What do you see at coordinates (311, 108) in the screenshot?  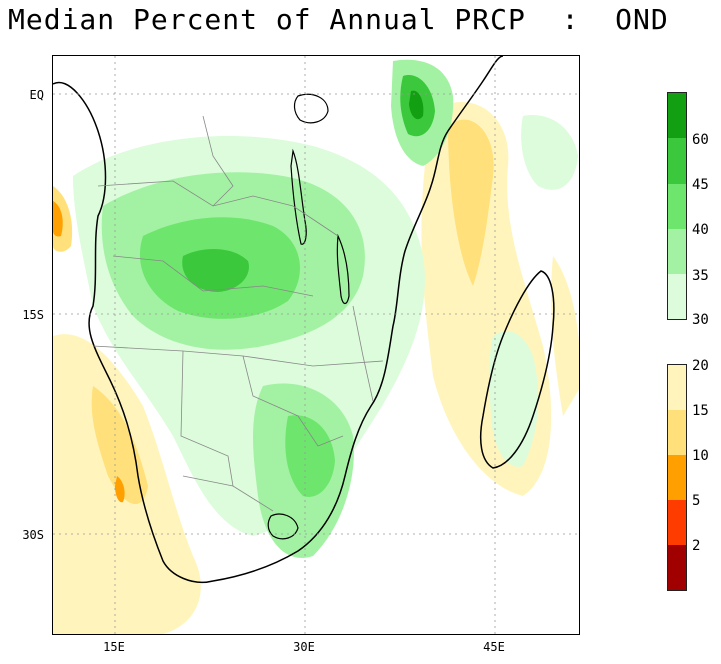 I see `lake-victoria` at bounding box center [311, 108].